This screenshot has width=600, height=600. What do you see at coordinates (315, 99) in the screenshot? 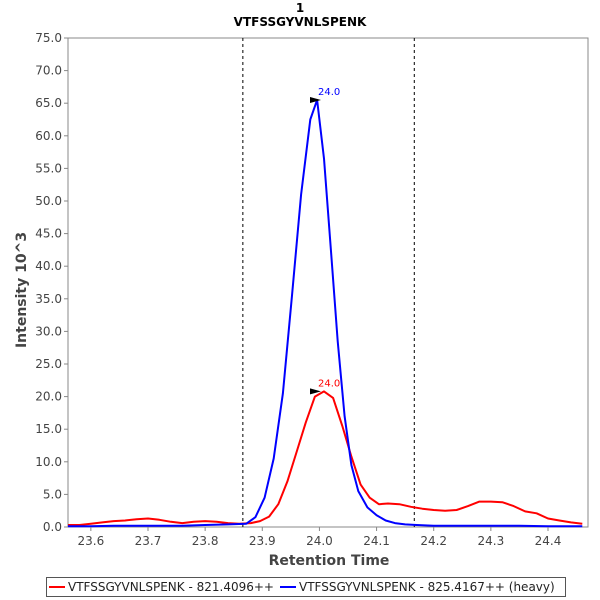
I see `peak-arrow-heavy` at bounding box center [315, 99].